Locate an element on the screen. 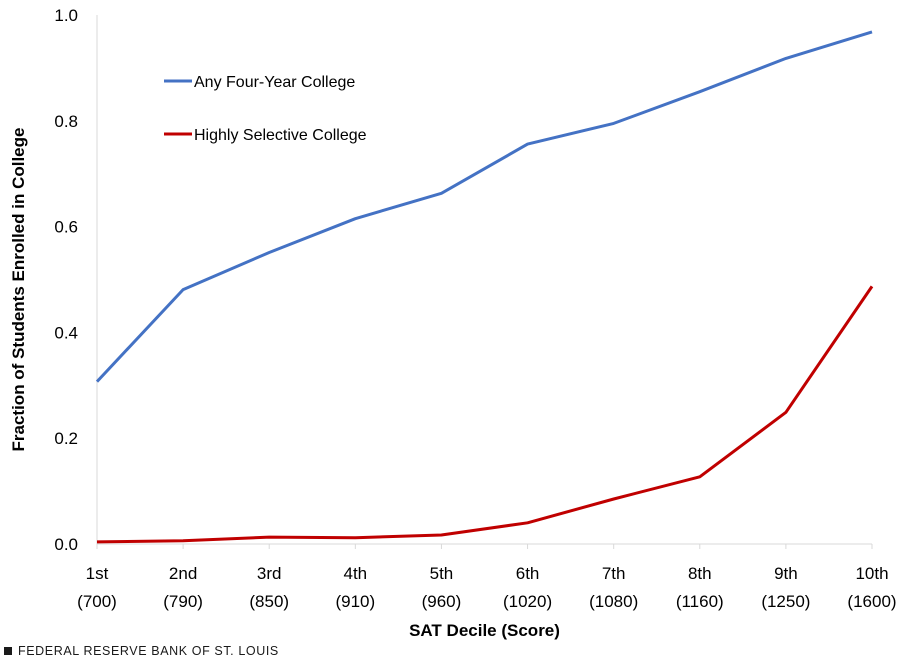 This screenshot has width=909, height=660. y-axis-title: Fraction of Students Enrolled in College is located at coordinates (18, 290).